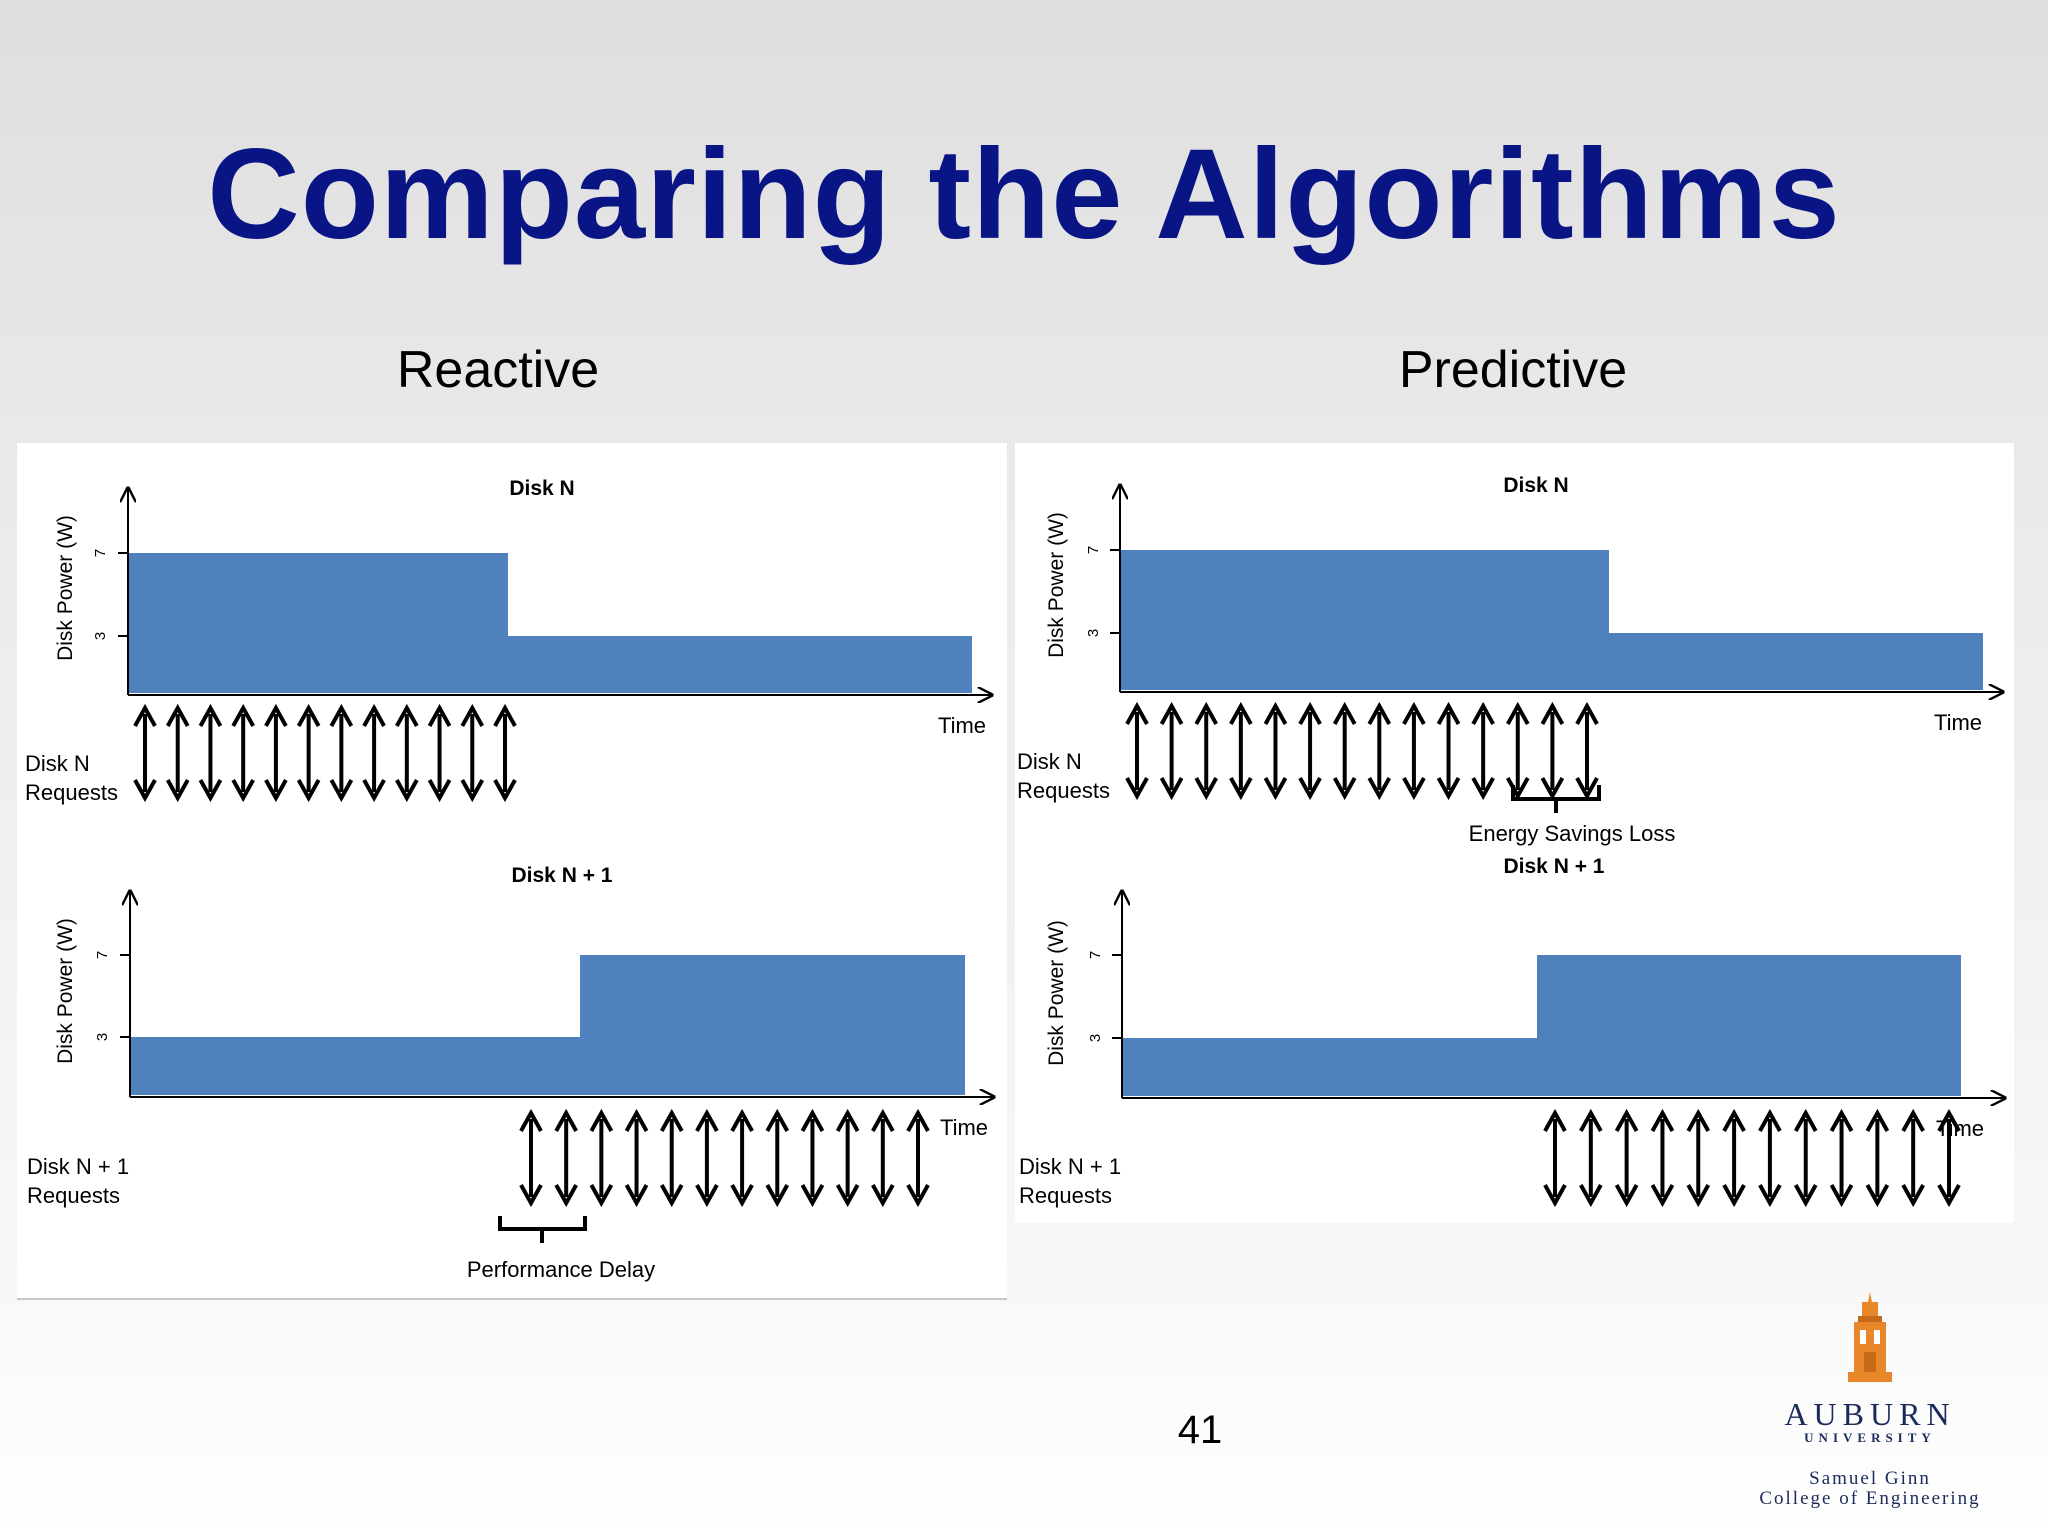 This screenshot has width=2048, height=1536. Describe the element at coordinates (1513, 370) in the screenshot. I see `predictive-heading: Predictive` at that location.